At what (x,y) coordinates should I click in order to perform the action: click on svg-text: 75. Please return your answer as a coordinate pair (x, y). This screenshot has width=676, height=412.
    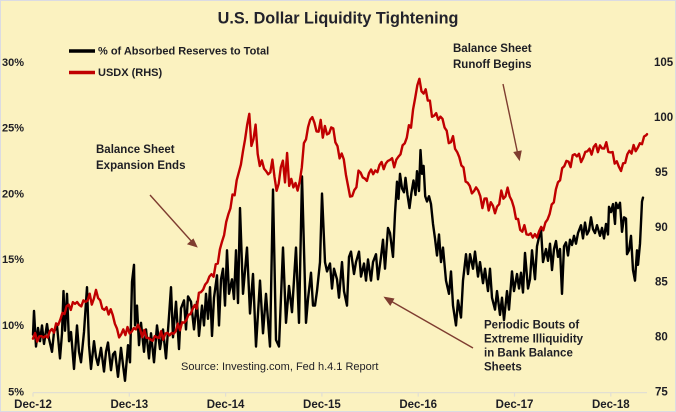
    Looking at the image, I should click on (661, 393).